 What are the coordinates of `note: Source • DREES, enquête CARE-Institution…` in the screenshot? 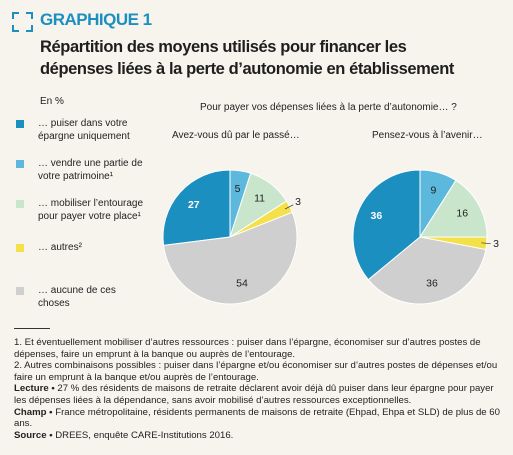 It's located at (259, 436).